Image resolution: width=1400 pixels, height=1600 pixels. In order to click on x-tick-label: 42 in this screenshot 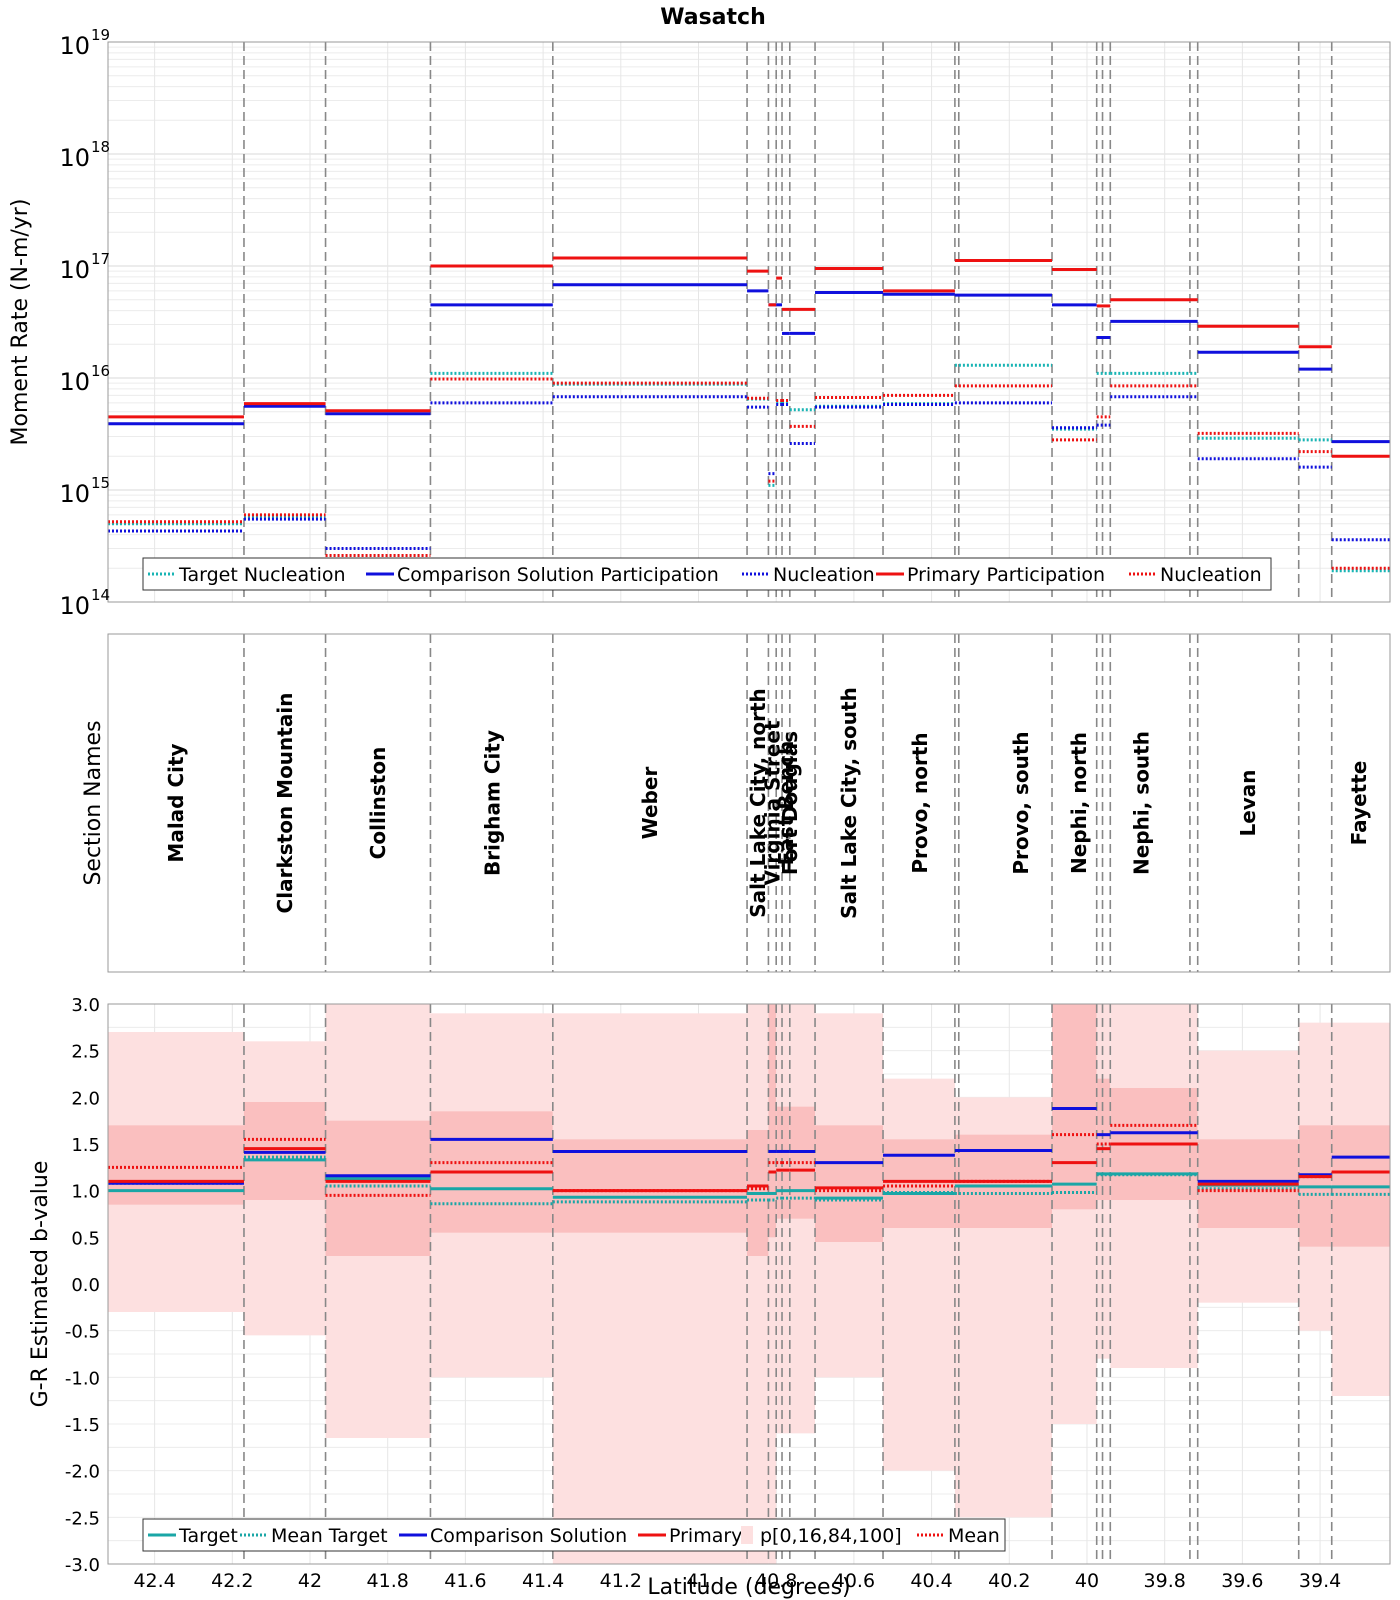, I will do `click(310, 1581)`.